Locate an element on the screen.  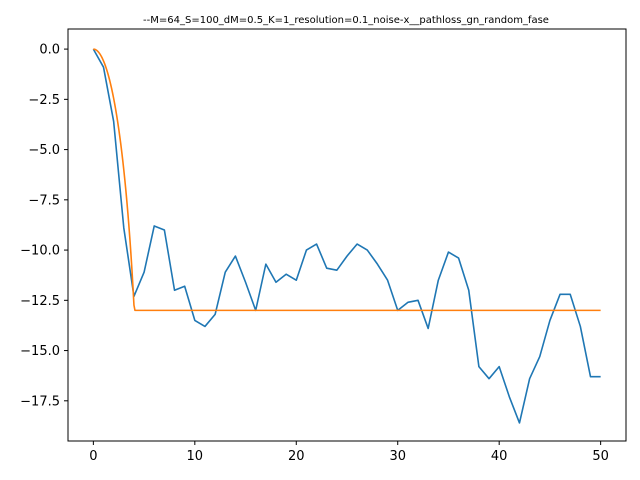
x-tick-label: 0 is located at coordinates (93, 456).